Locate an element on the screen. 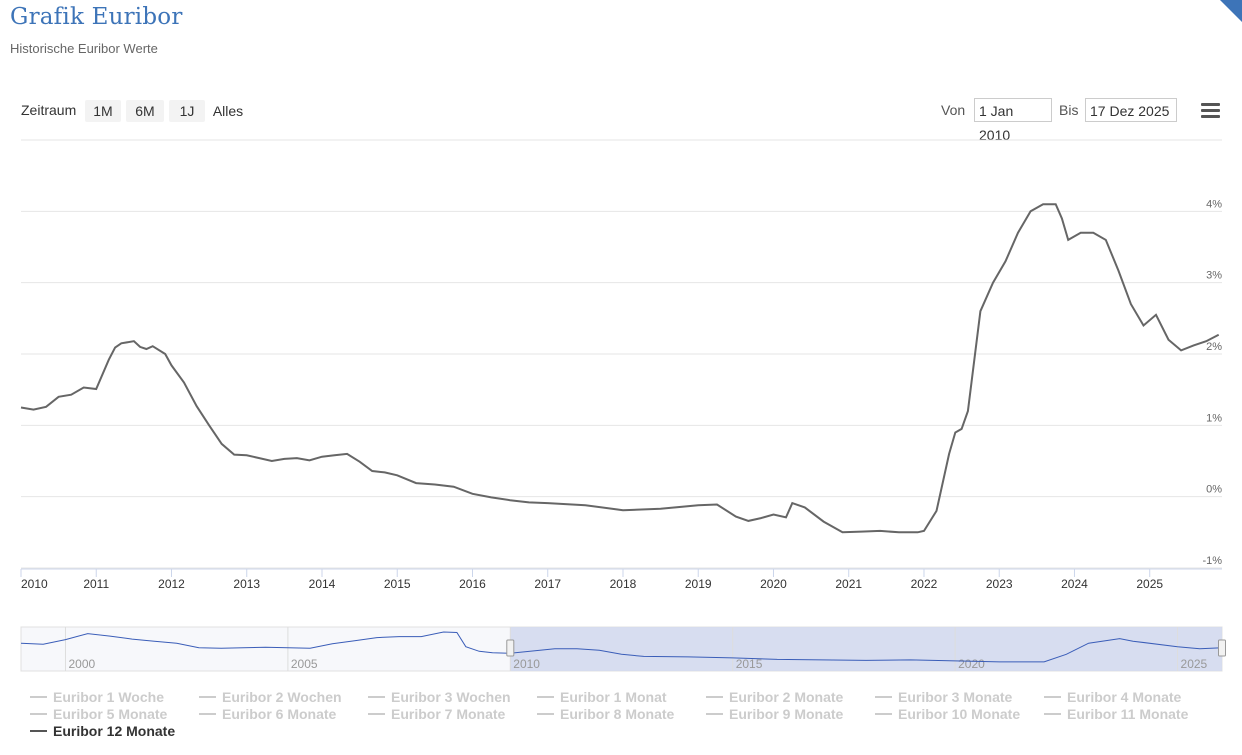 This screenshot has width=1242, height=755. x-tick-label: 2022 is located at coordinates (924, 584).